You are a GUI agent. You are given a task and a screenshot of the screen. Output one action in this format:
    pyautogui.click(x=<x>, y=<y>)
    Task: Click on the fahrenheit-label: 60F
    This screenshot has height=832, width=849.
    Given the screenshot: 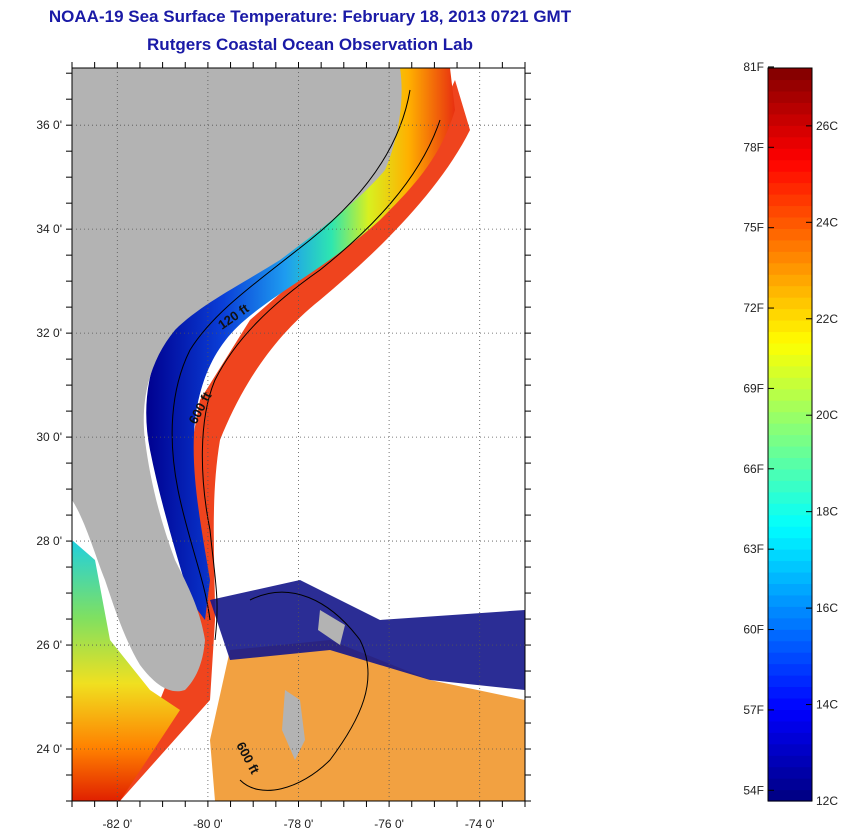 What is the action you would take?
    pyautogui.click(x=753, y=630)
    